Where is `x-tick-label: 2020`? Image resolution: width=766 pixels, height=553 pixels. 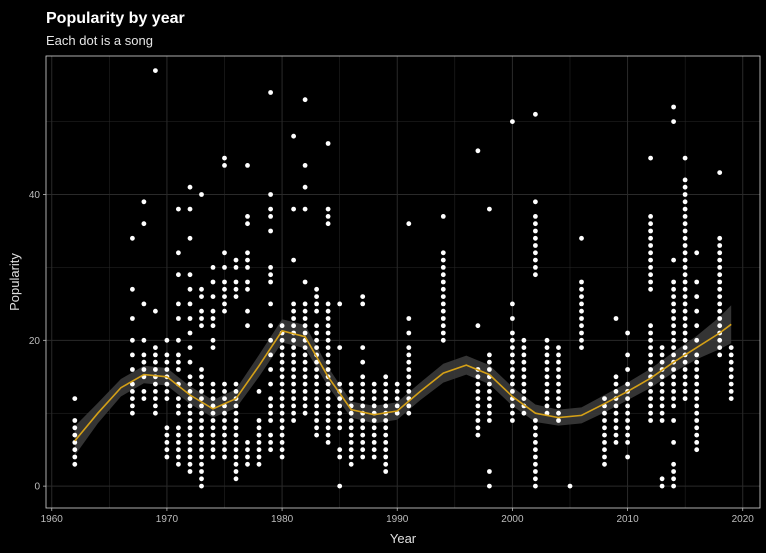 x-tick-label: 2020 is located at coordinates (743, 519).